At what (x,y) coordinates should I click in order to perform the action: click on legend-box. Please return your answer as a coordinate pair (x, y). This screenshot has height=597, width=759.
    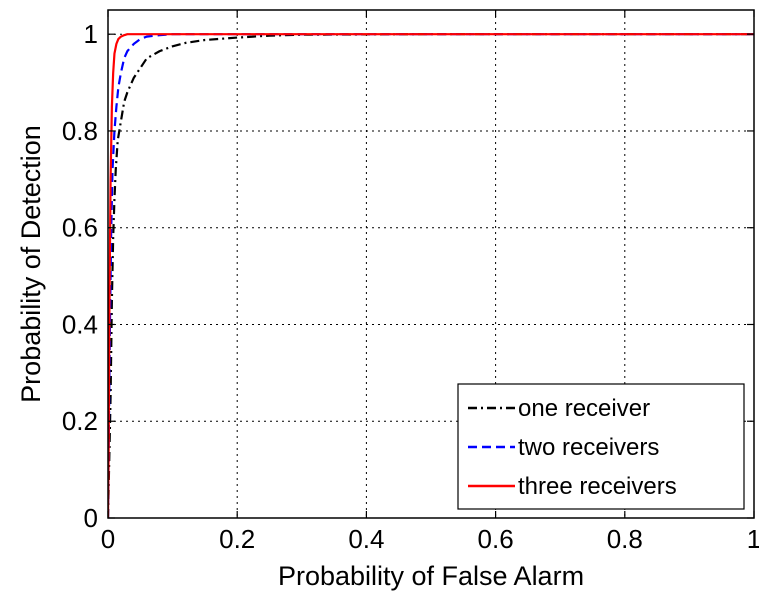
    Looking at the image, I should click on (601, 446).